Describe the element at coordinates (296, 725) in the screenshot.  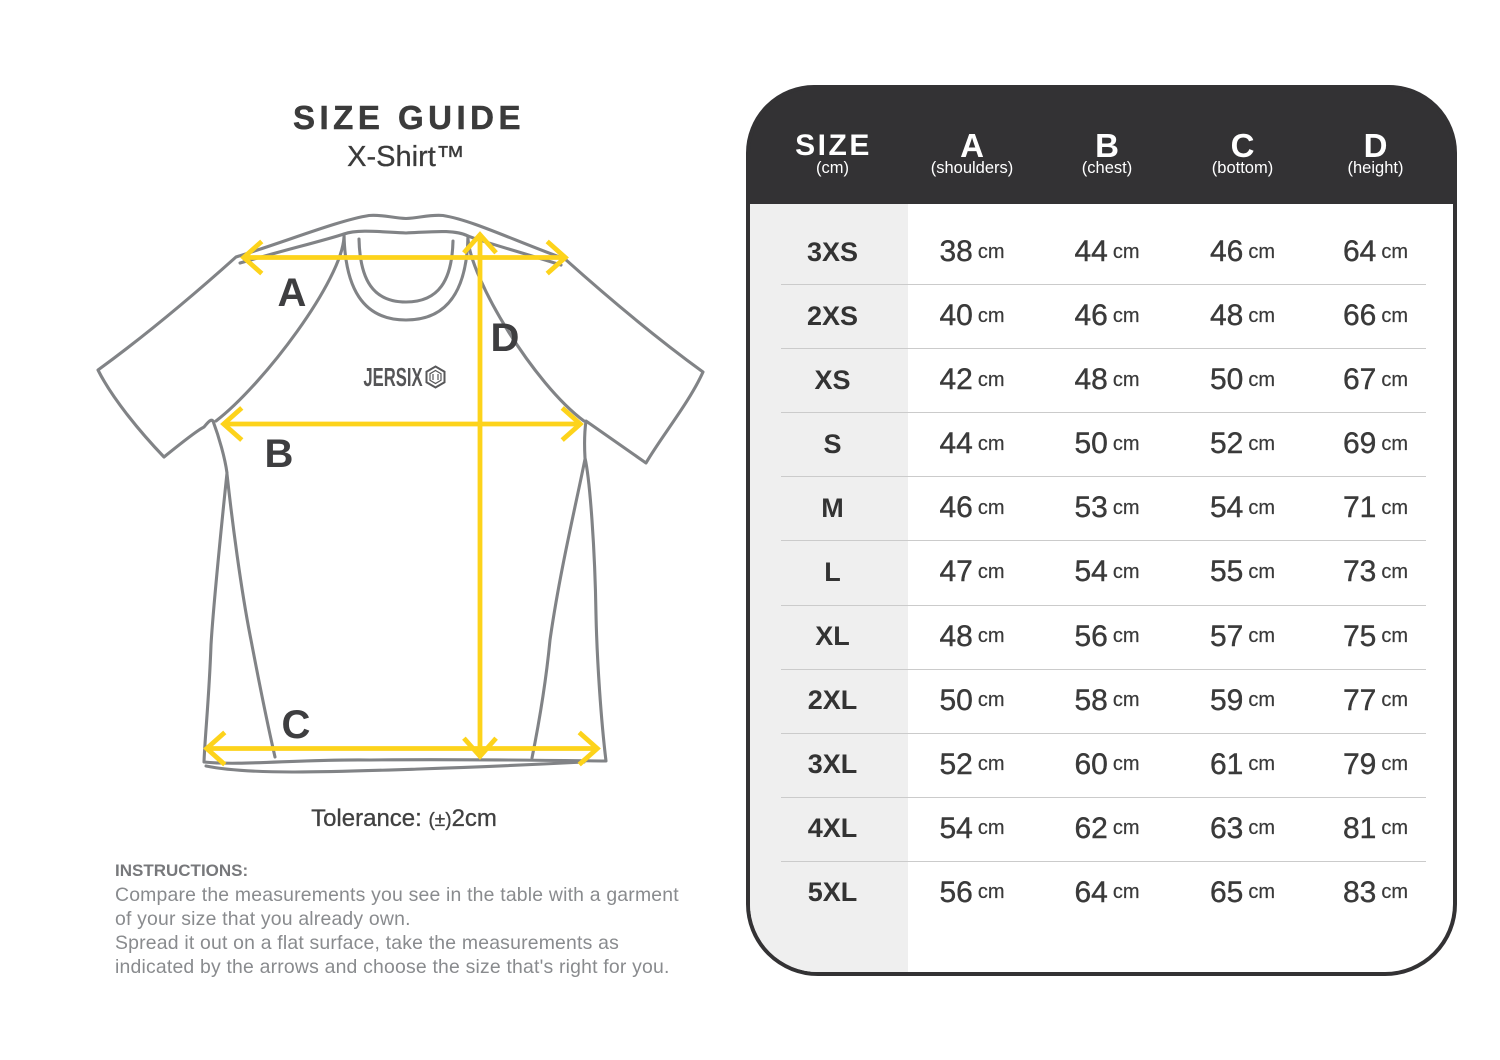
I see `svg-text: C` at that location.